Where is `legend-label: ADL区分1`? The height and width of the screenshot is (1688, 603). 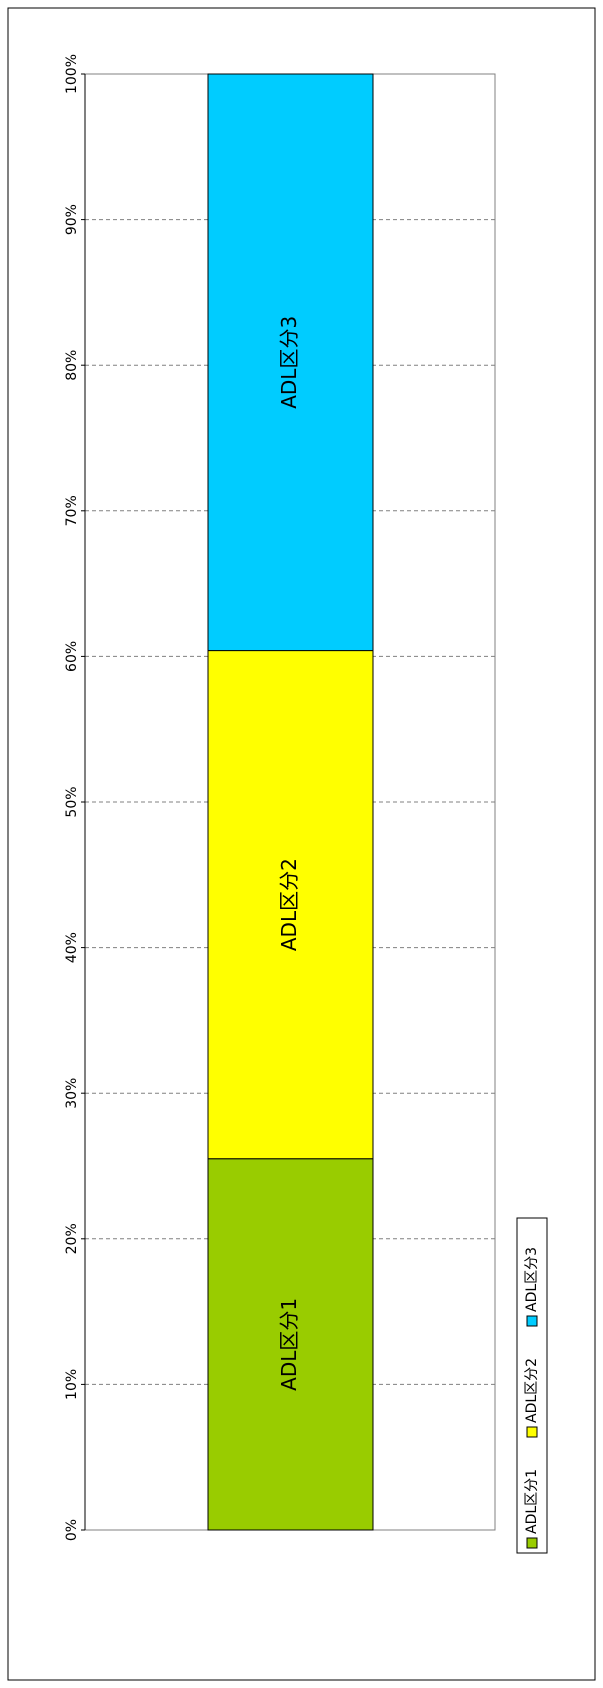 legend-label: ADL区分1 is located at coordinates (532, 1501).